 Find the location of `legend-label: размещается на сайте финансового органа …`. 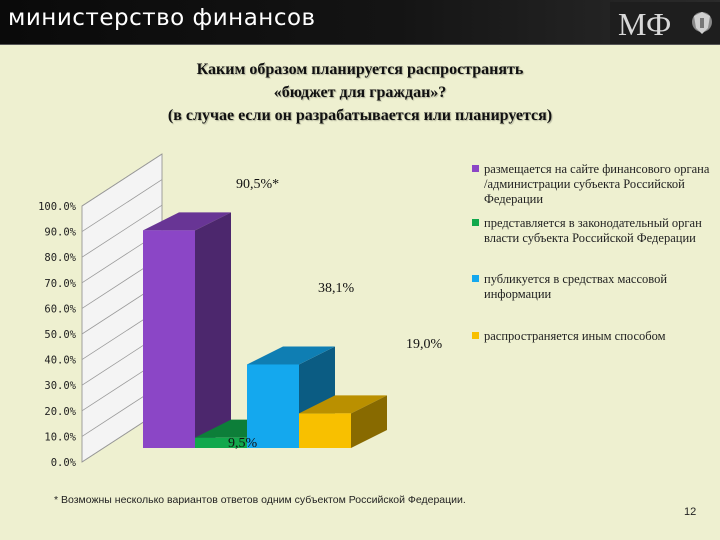

legend-label: размещается на сайте финансового органа … is located at coordinates (597, 184).